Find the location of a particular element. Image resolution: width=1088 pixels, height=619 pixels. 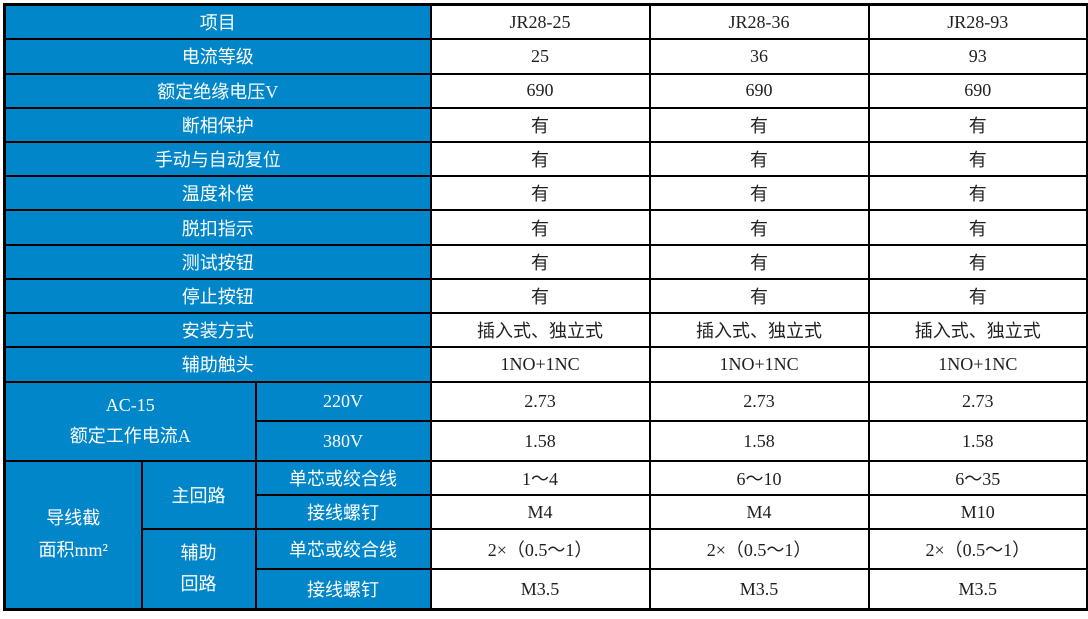

main-circuit-label-cell: 主回路 is located at coordinates (198, 495).